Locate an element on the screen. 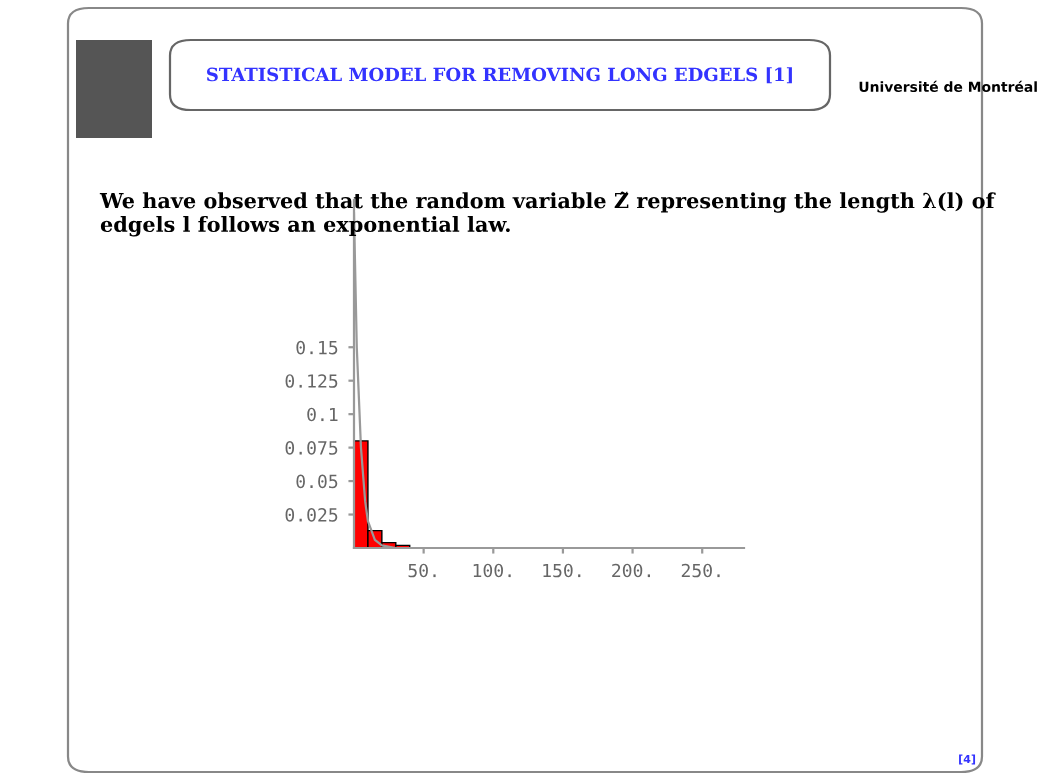 Image resolution: width=1050 pixels, height=780 pixels. y-tick-label: 0.125 is located at coordinates (311, 381).